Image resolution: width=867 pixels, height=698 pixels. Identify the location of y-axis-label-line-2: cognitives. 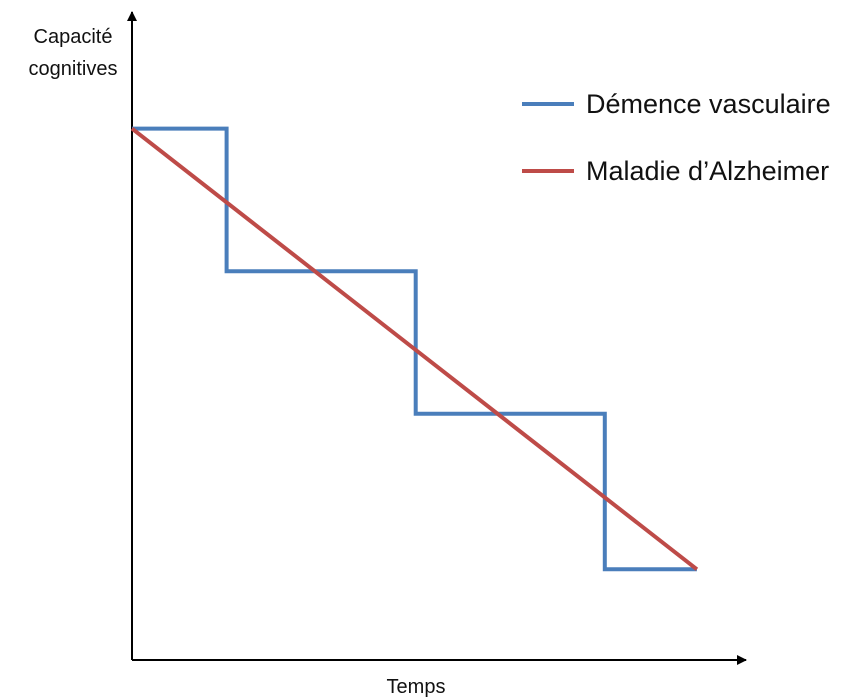
(73, 69).